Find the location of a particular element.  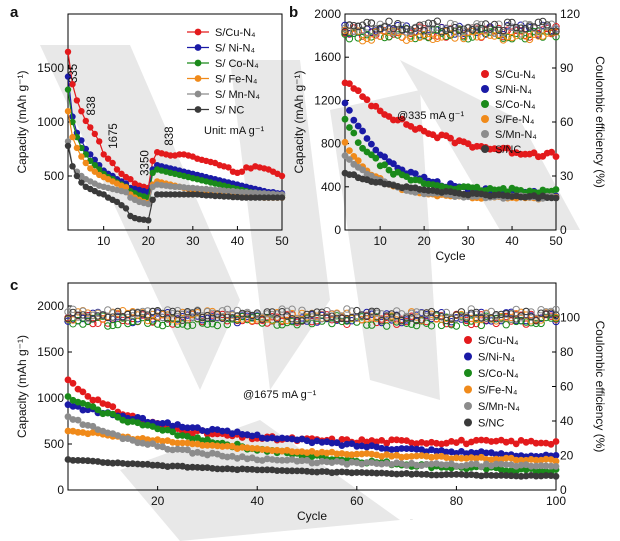

x-tick-label: 30 is located at coordinates (193, 241).